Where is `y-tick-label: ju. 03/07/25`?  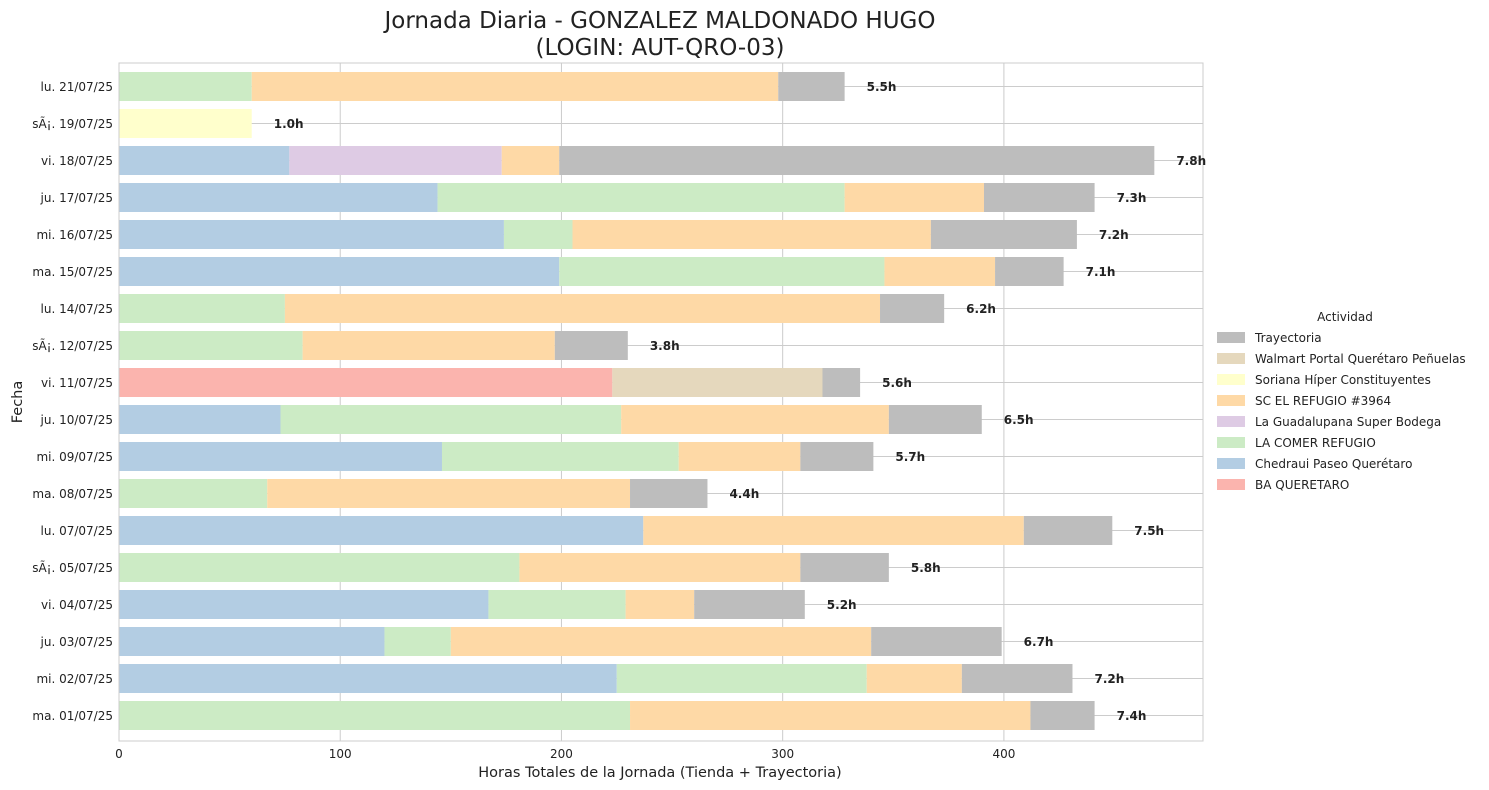 y-tick-label: ju. 03/07/25 is located at coordinates (76, 642).